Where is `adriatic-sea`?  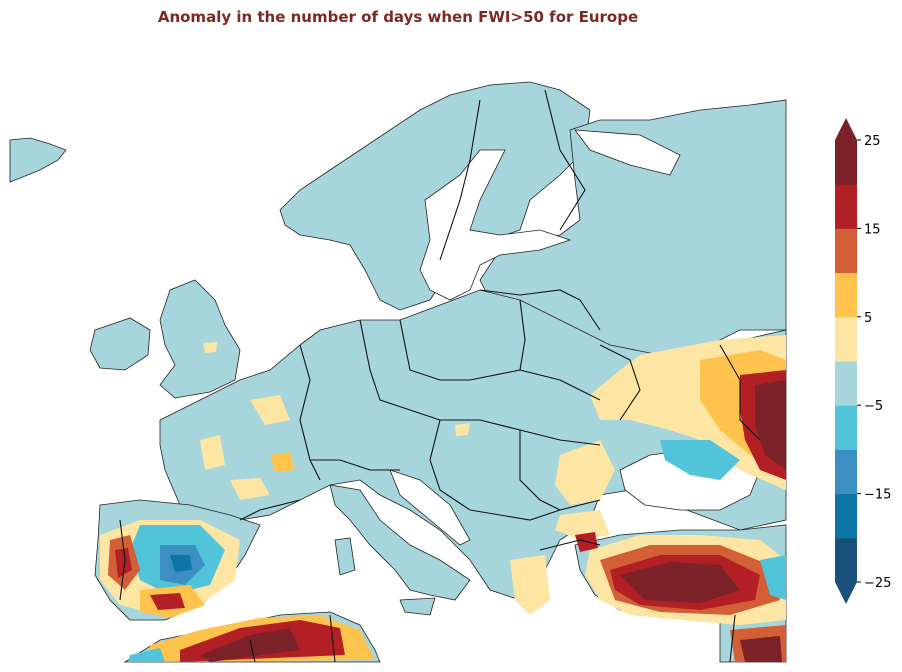
adriatic-sea is located at coordinates (430, 507).